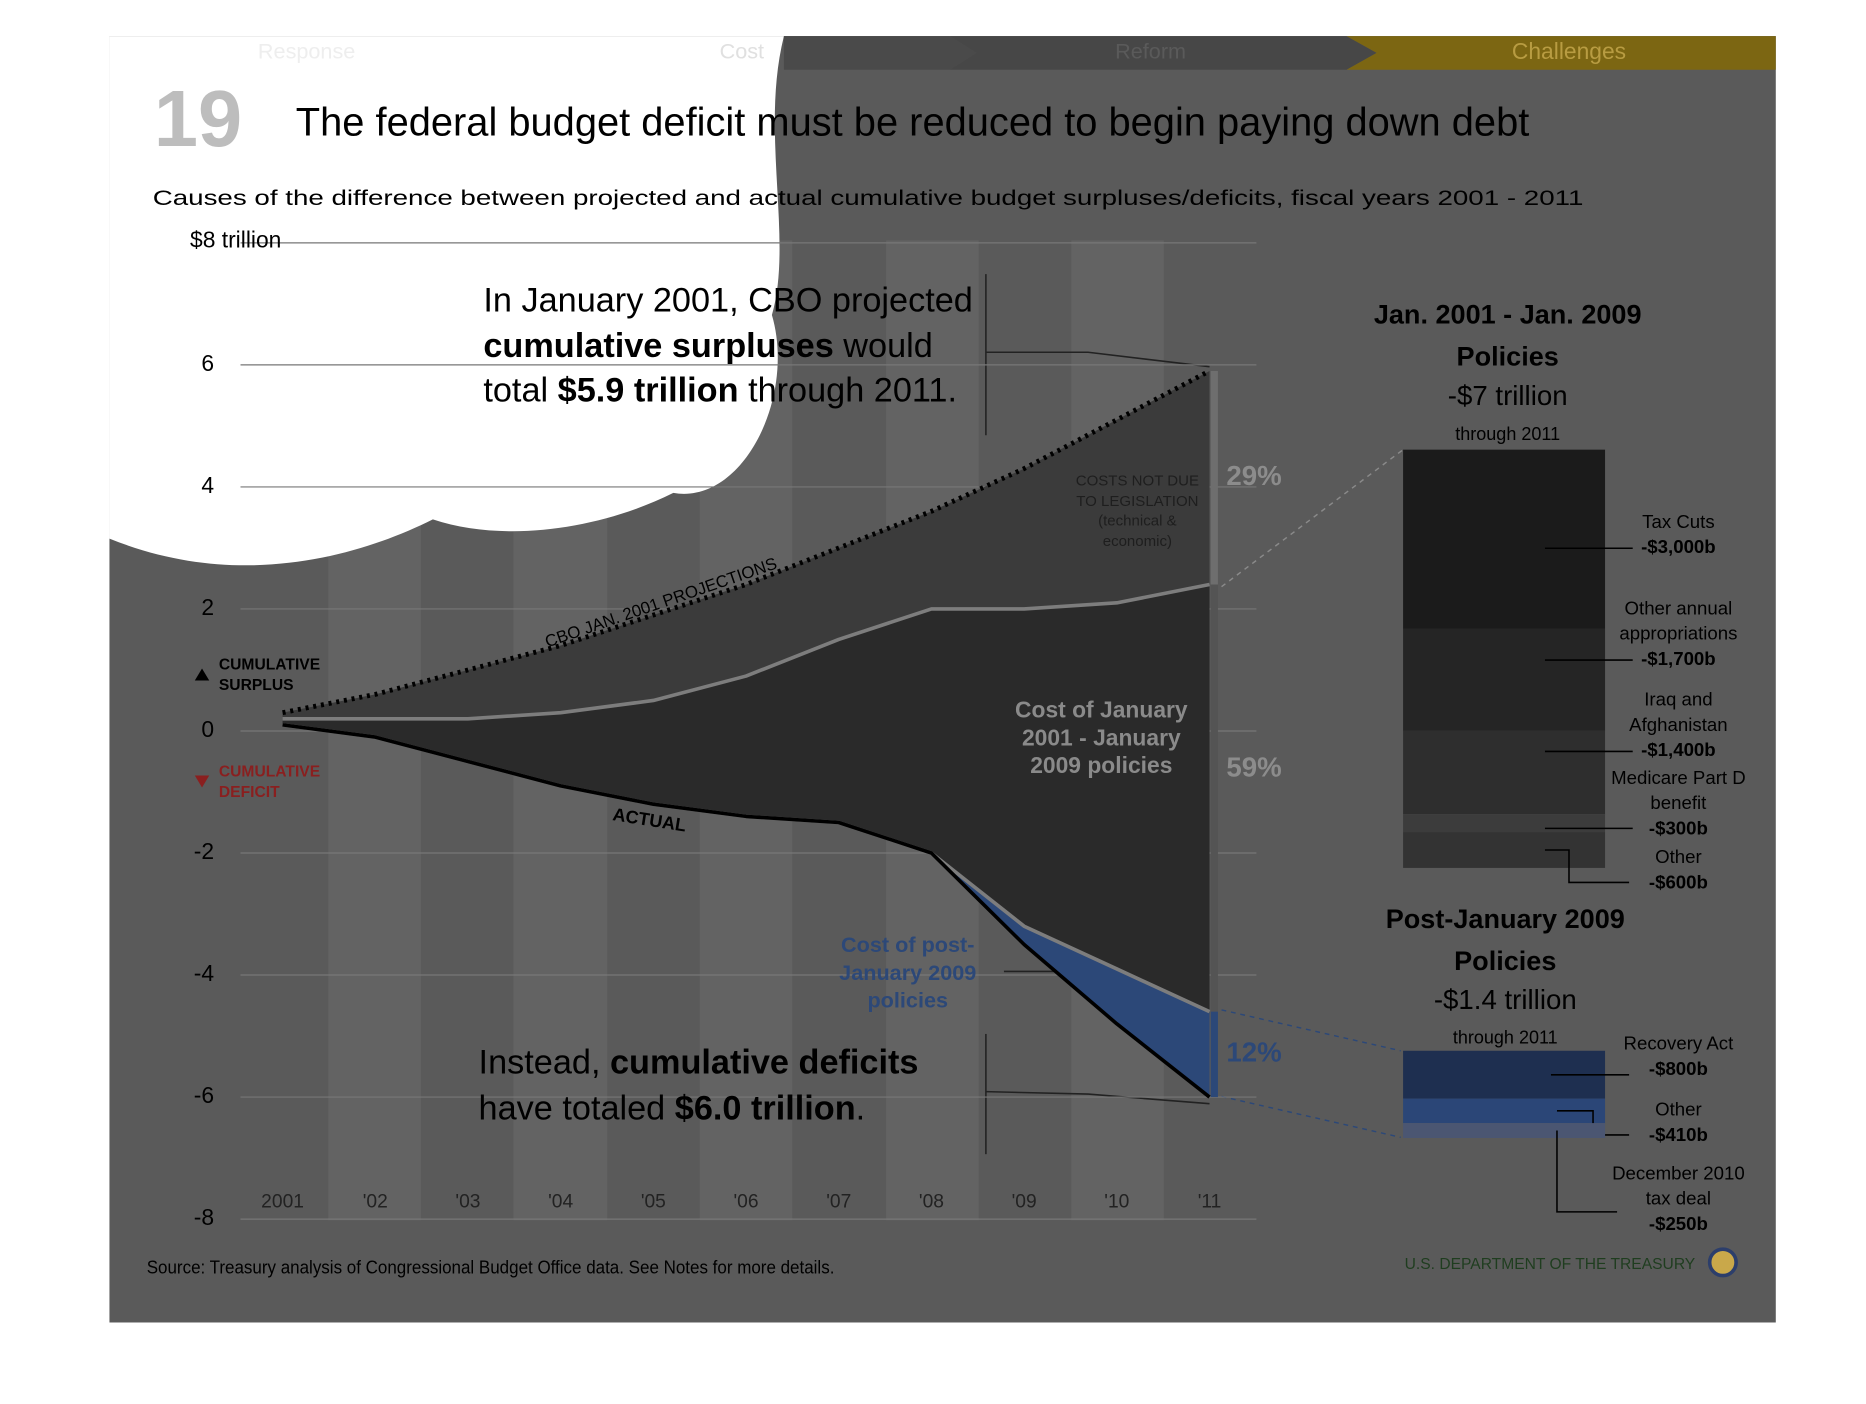  Describe the element at coordinates (202, 781) in the screenshot. I see `deficit-marker` at that location.